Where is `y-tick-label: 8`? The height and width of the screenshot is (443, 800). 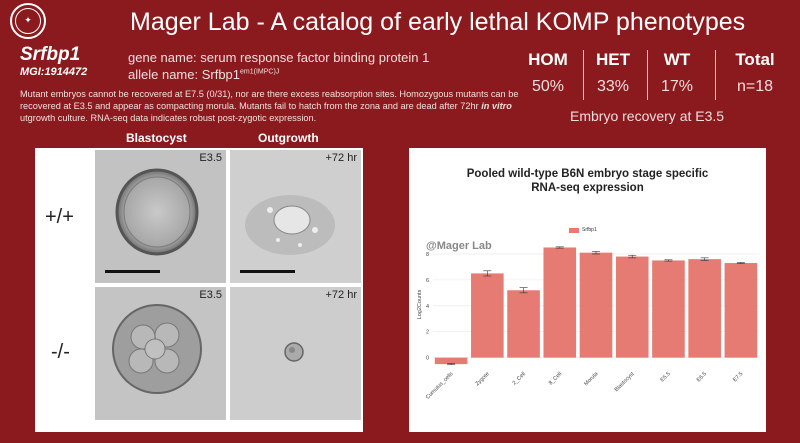
y-tick-label: 8 is located at coordinates (427, 255).